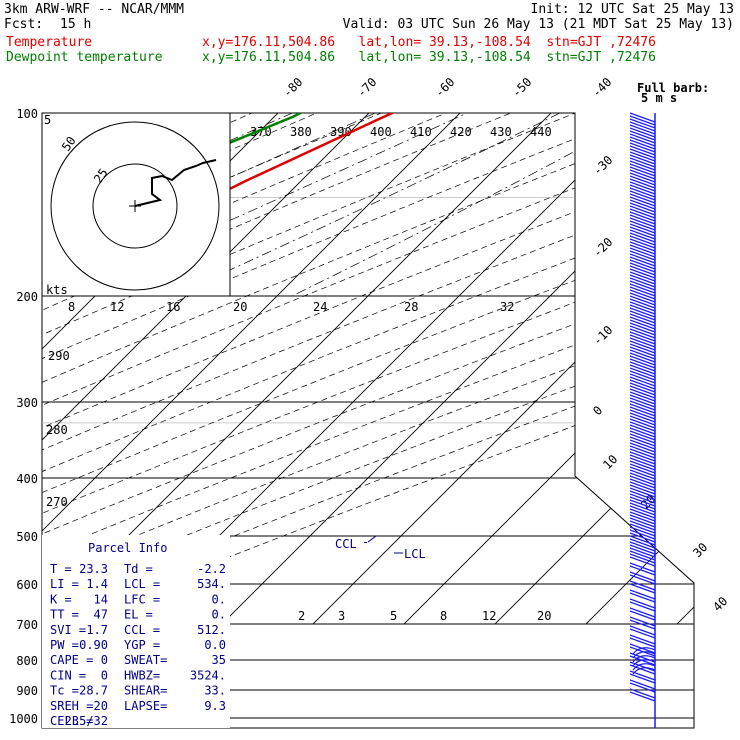 This screenshot has width=740, height=740. What do you see at coordinates (71, 307) in the screenshot?
I see `mr-top-label-8: 8` at bounding box center [71, 307].